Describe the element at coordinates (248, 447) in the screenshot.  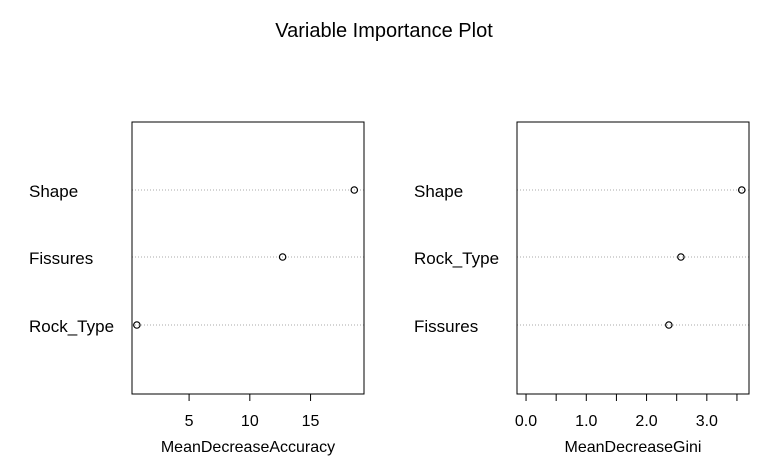
I see `x-axis-label: MeanDecreaseAccuracy` at that location.